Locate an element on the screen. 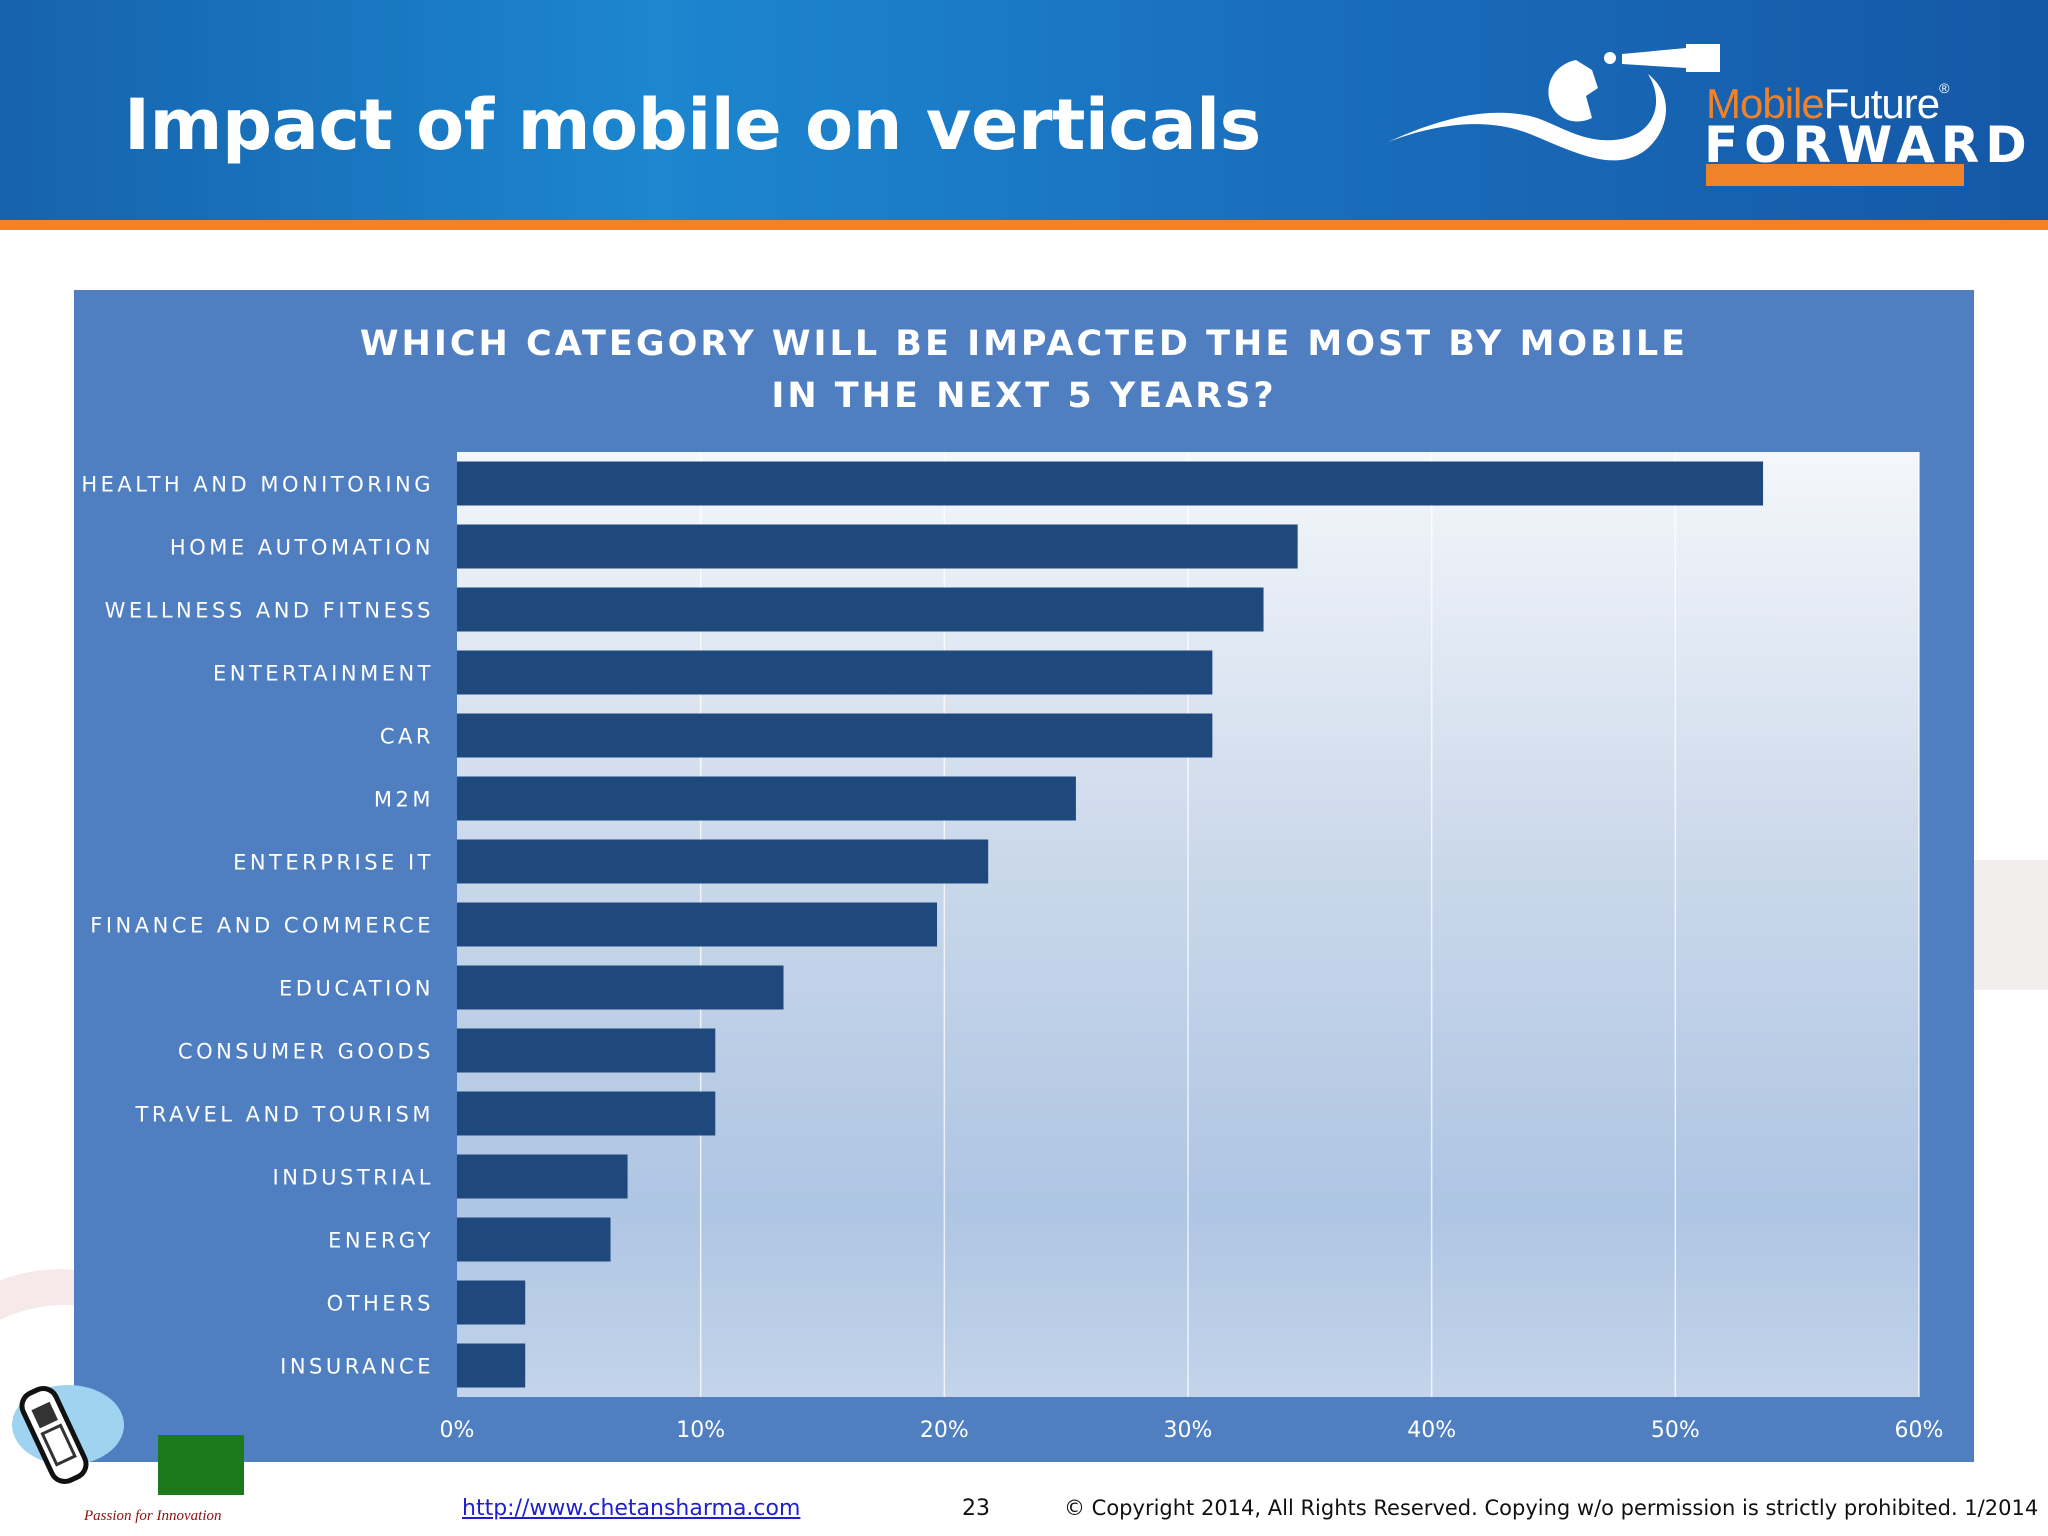 This screenshot has height=1536, width=2048. category-label: INDUSTRIAL is located at coordinates (353, 1178).